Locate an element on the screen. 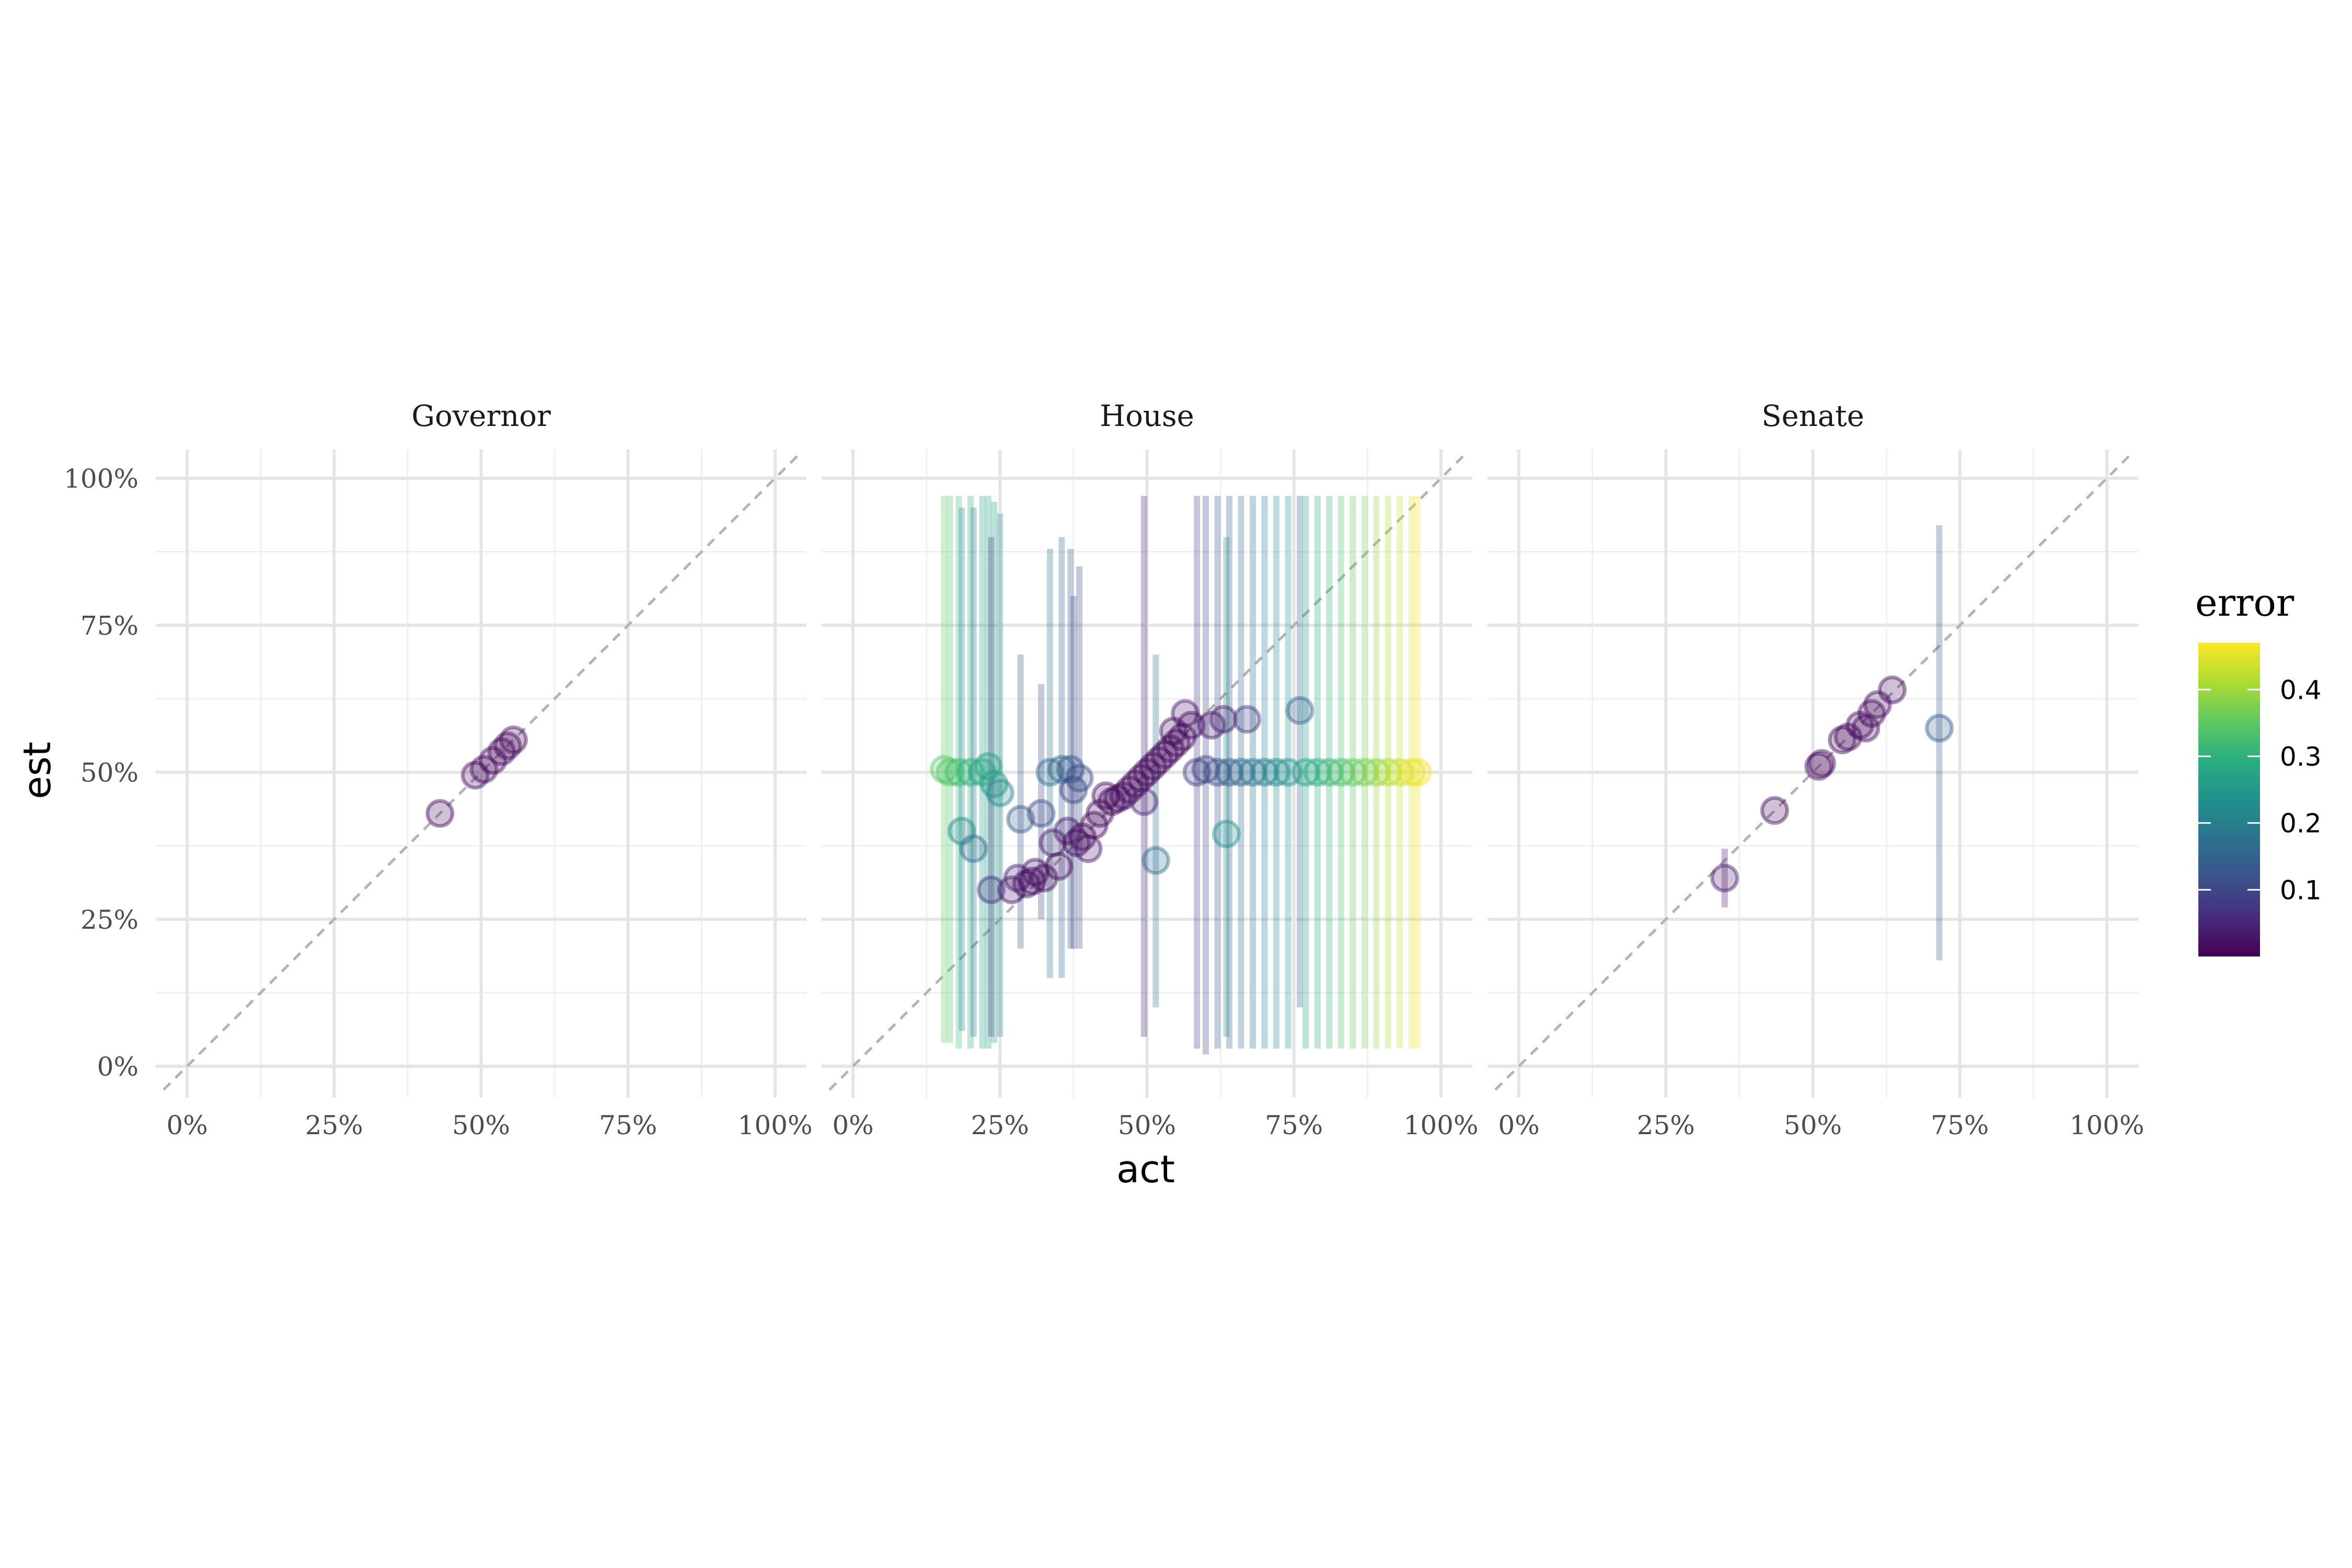 The height and width of the screenshot is (1568, 2352). facet-title: House is located at coordinates (1147, 416).